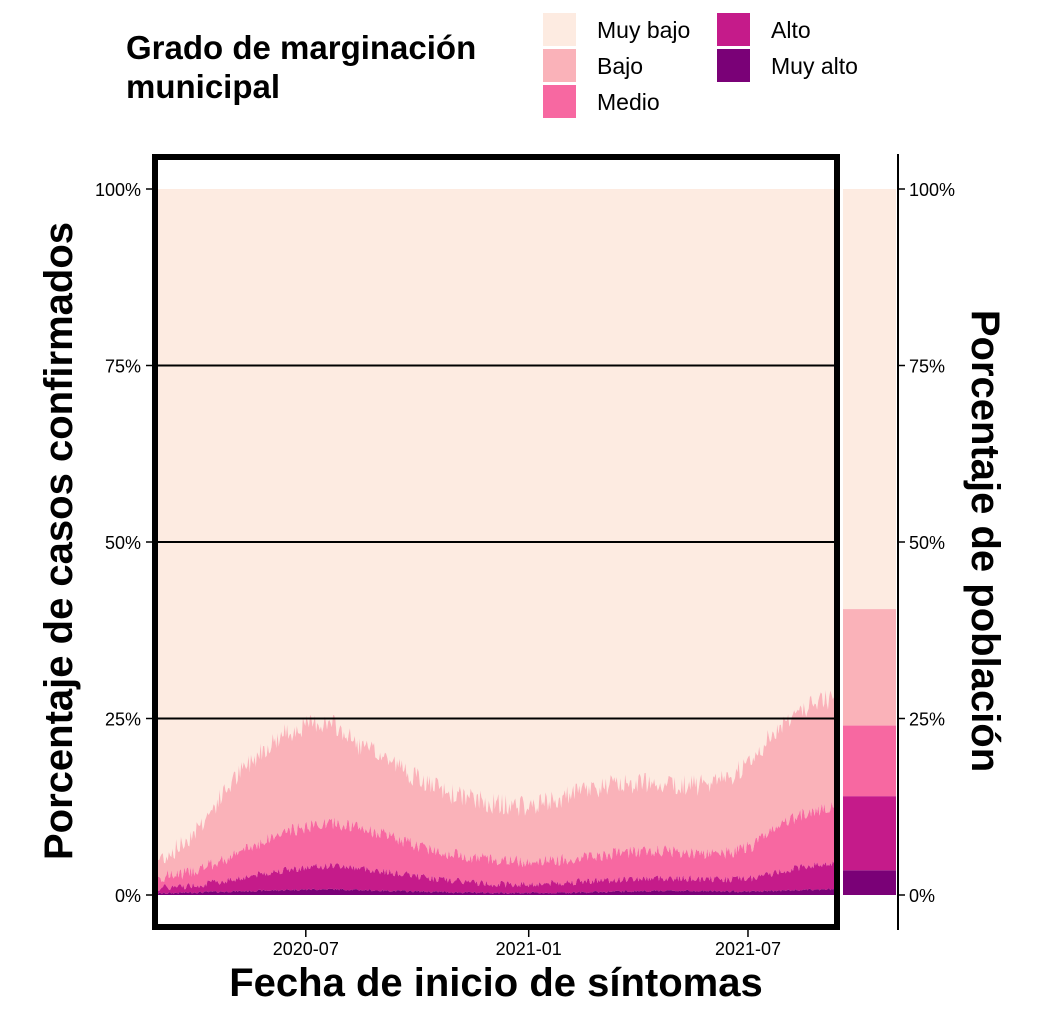  Describe the element at coordinates (700, 65) in the screenshot. I see `legend-items: Muy bajo Bajo Medio Alto Muy alto` at that location.